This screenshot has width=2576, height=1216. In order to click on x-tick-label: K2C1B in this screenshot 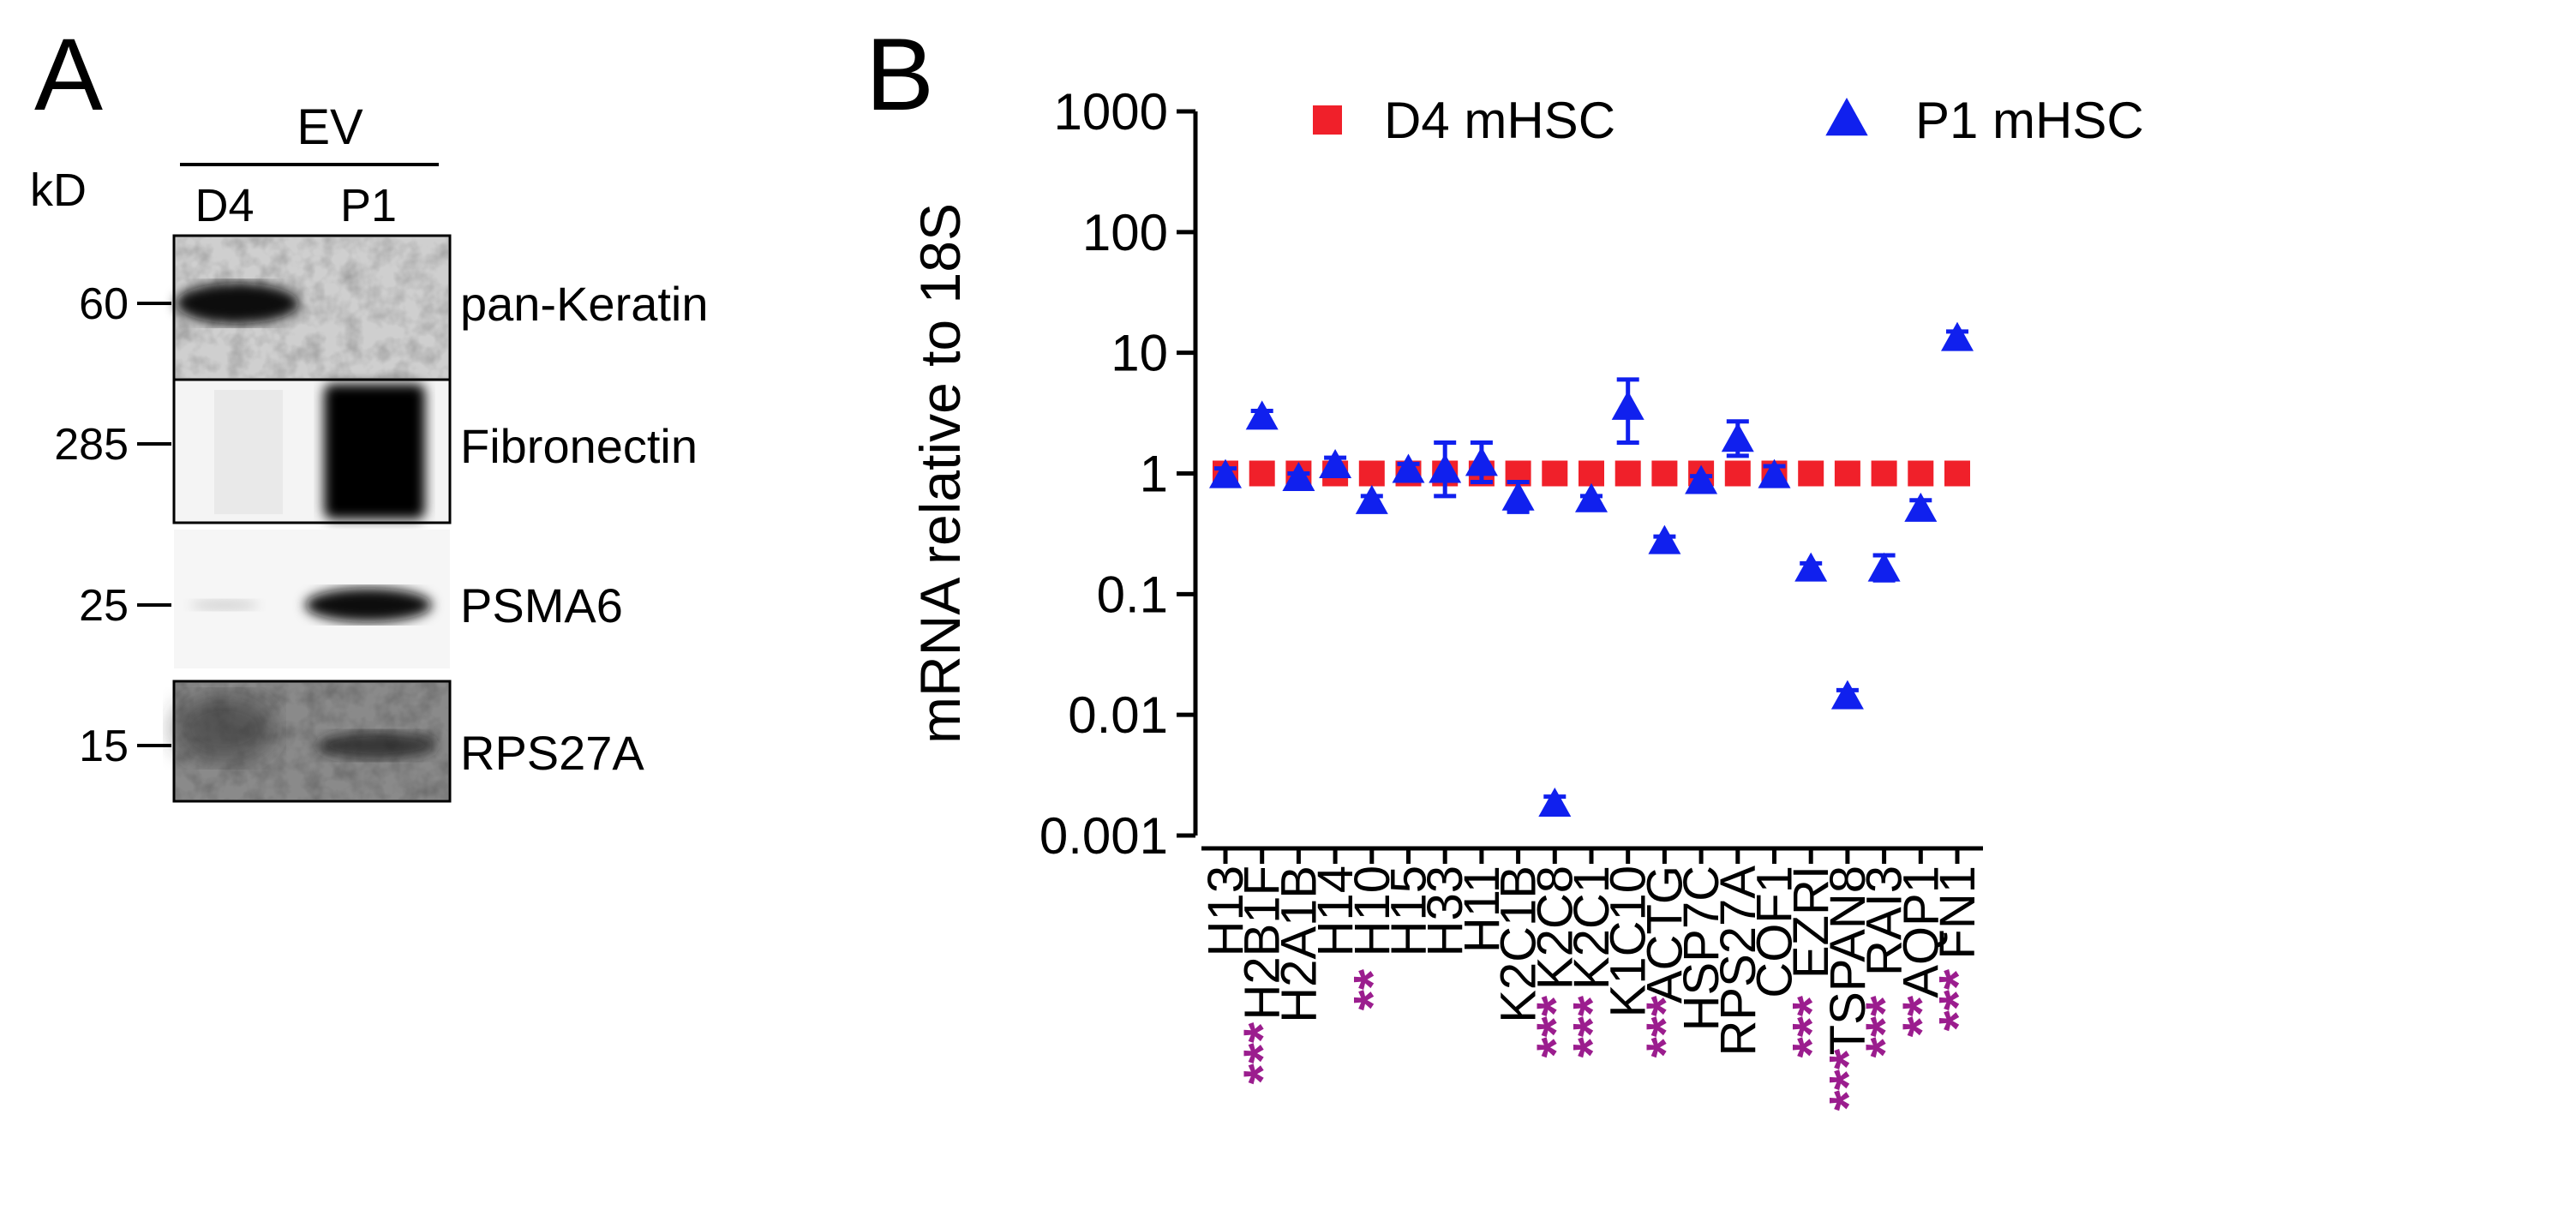, I will do `click(1519, 945)`.